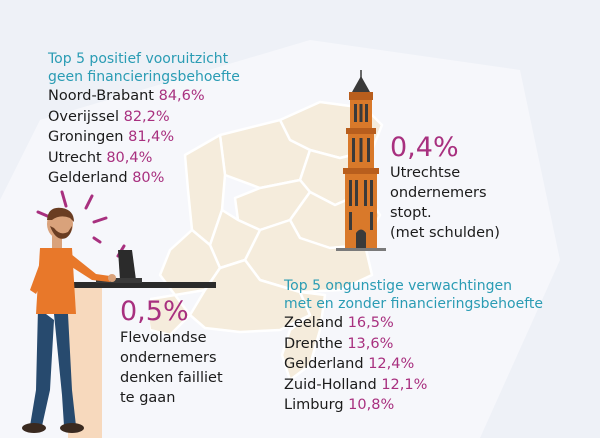  I want to click on list-item: Gelderland 12,4%, so click(413, 364).